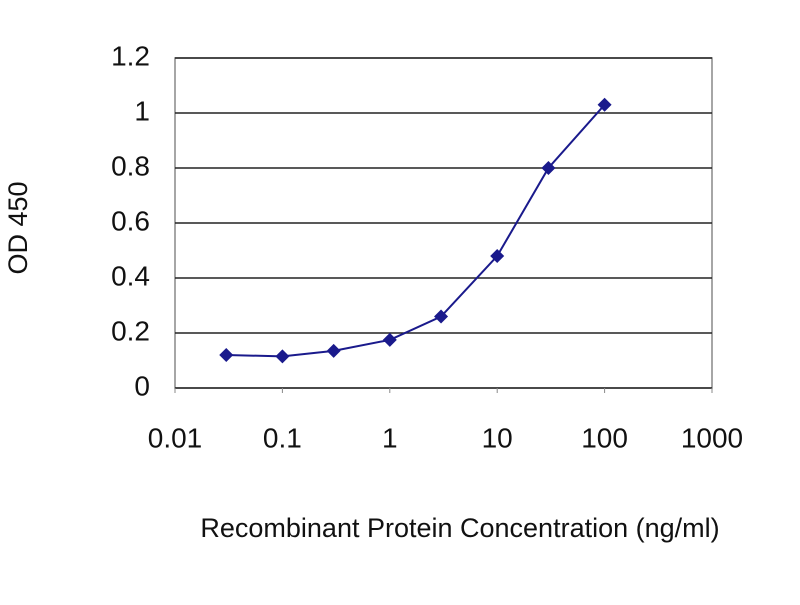 This screenshot has width=800, height=605. I want to click on y-tick-label: 1.2, so click(130, 55).